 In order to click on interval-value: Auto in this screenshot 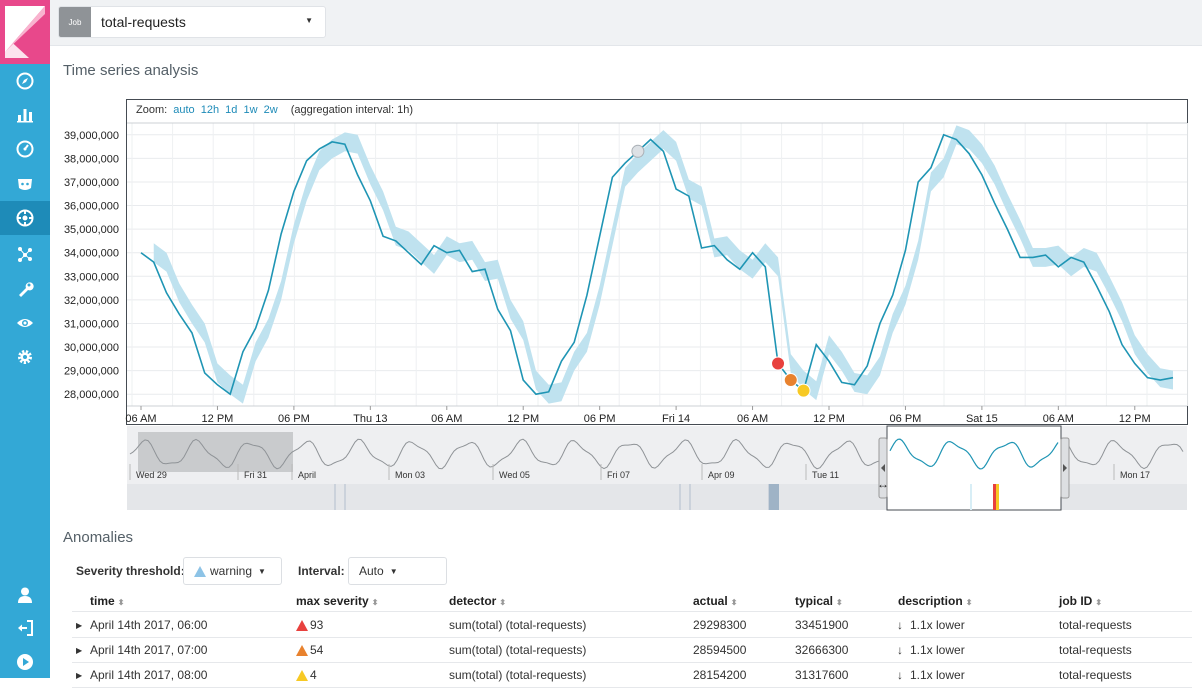, I will do `click(371, 571)`.